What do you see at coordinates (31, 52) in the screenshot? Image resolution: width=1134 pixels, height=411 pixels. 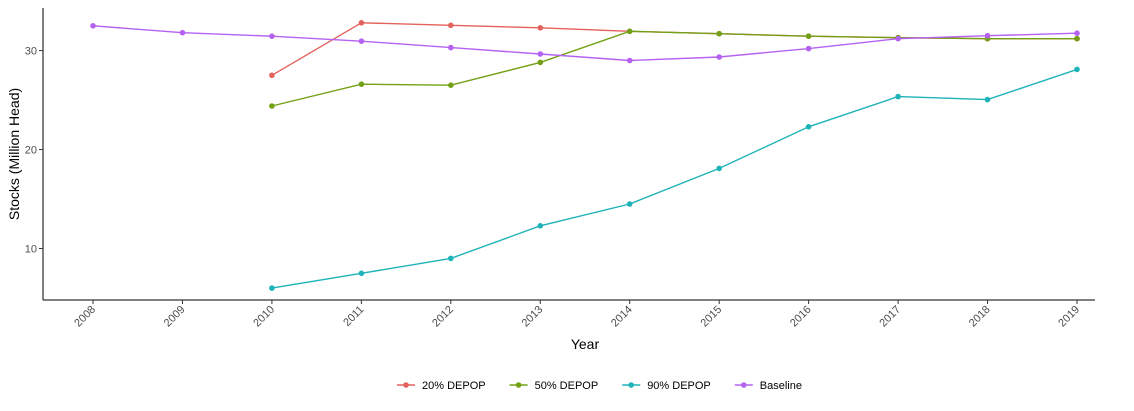 I see `y-tick-label: 30` at bounding box center [31, 52].